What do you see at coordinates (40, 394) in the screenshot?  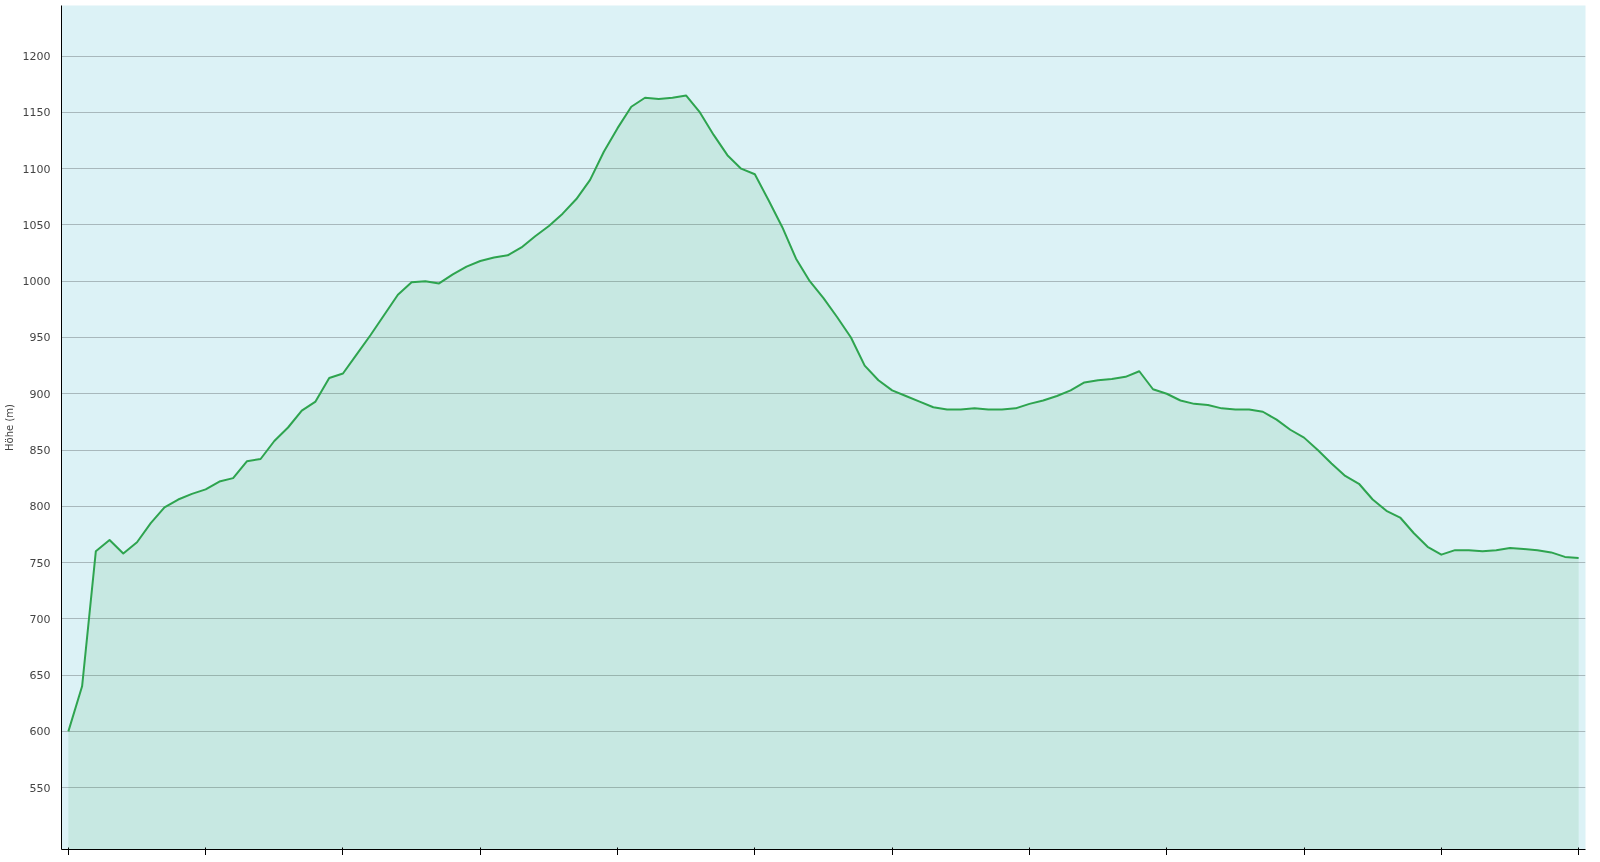 I see `y-tick-label: 900` at bounding box center [40, 394].